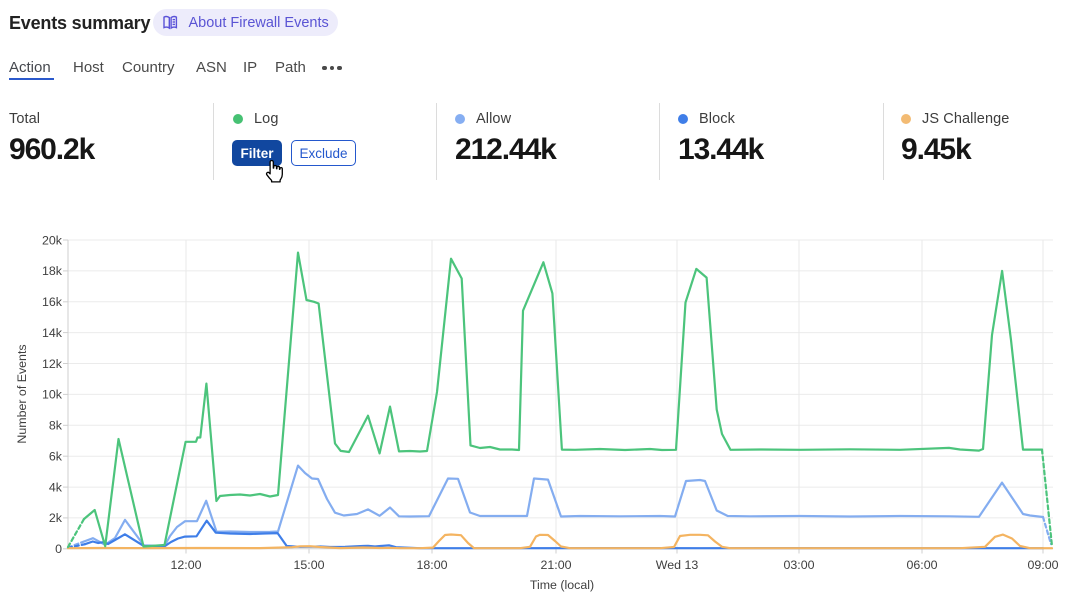  What do you see at coordinates (22, 393) in the screenshot?
I see `svg-text: Number of Events` at bounding box center [22, 393].